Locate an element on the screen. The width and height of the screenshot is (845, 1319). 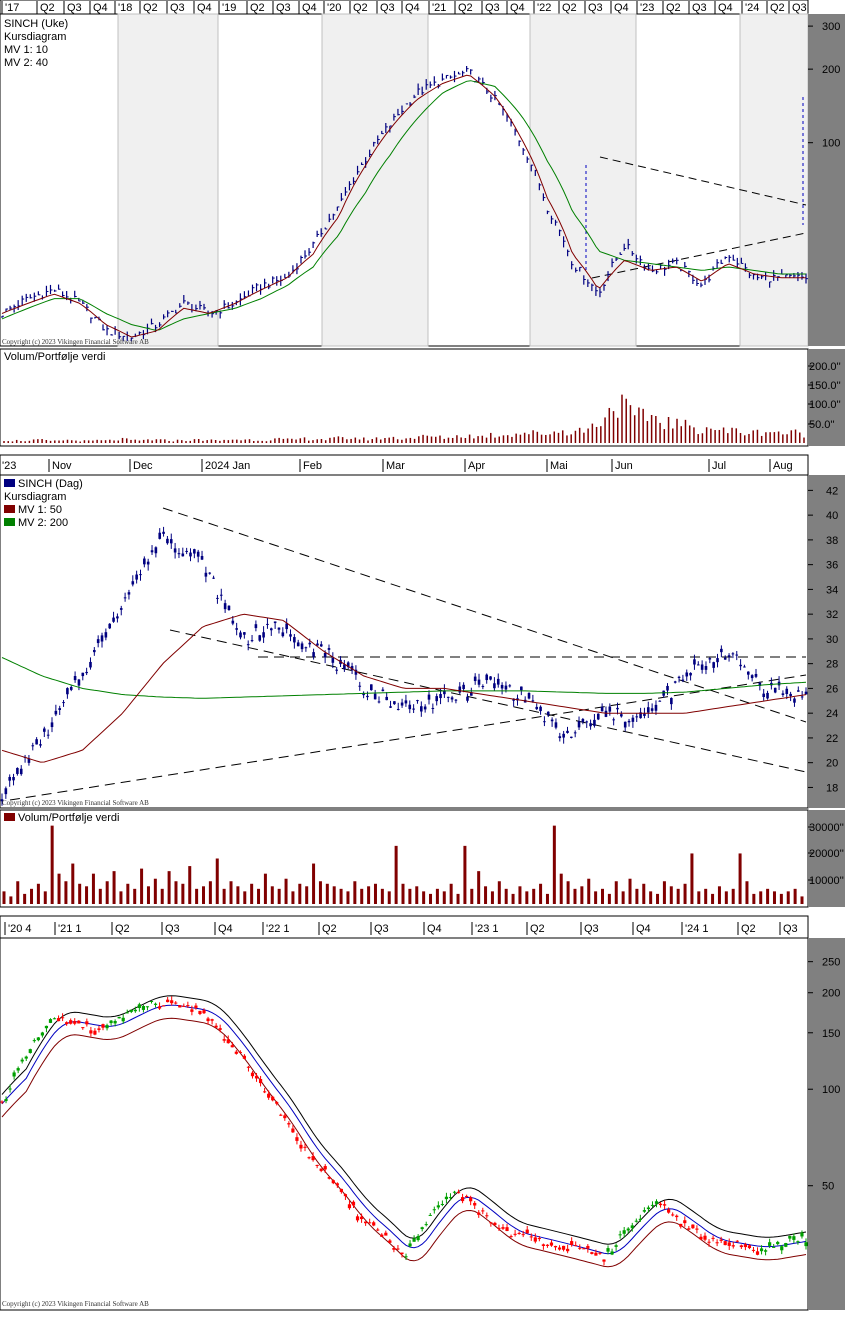
panel2-time-tick: Aug is located at coordinates (783, 466).